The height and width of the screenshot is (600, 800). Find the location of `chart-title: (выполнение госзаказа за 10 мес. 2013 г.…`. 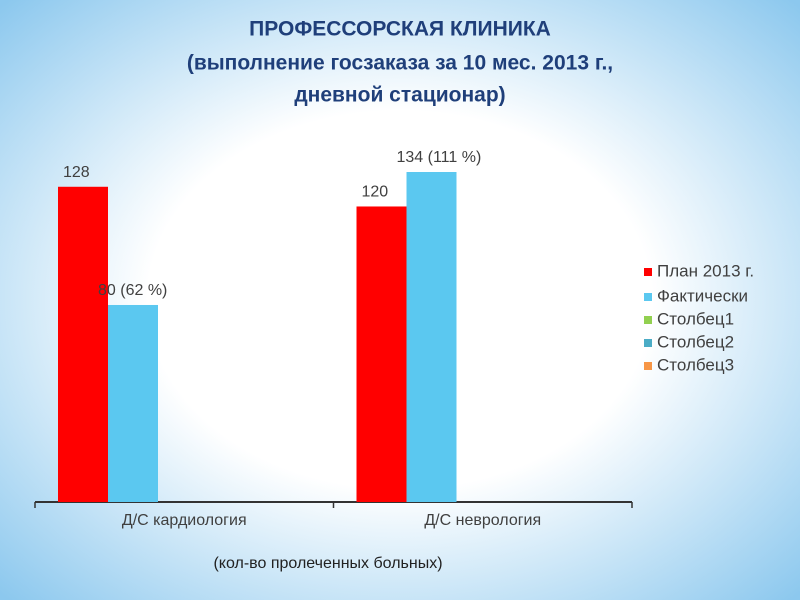

chart-title: (выполнение госзаказа за 10 мес. 2013 г.… is located at coordinates (400, 63).